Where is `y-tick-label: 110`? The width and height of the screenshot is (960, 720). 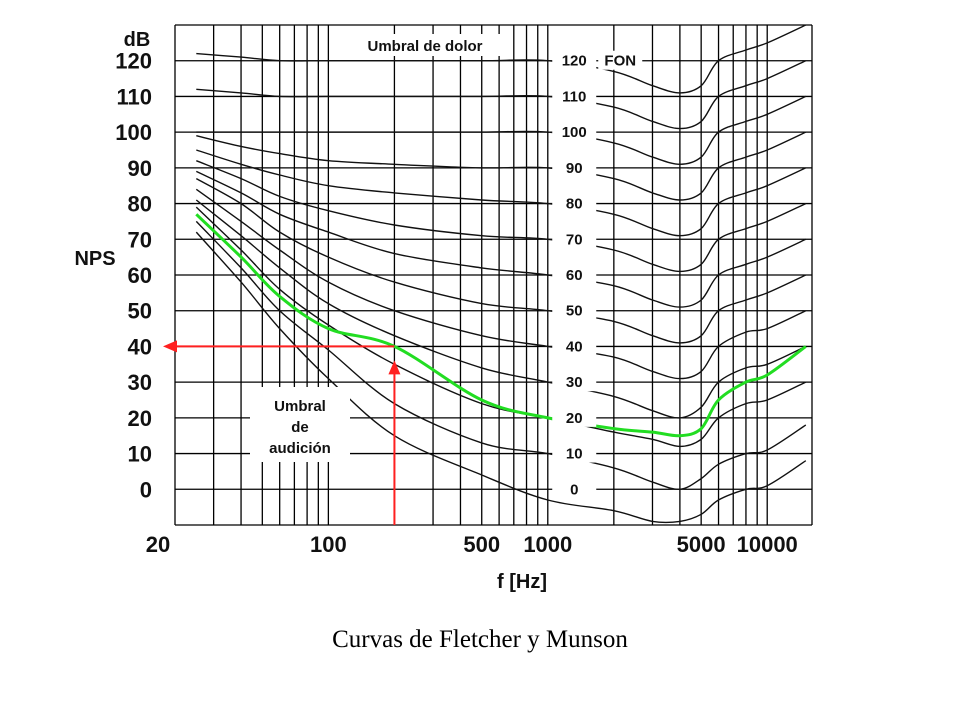 y-tick-label: 110 is located at coordinates (135, 96).